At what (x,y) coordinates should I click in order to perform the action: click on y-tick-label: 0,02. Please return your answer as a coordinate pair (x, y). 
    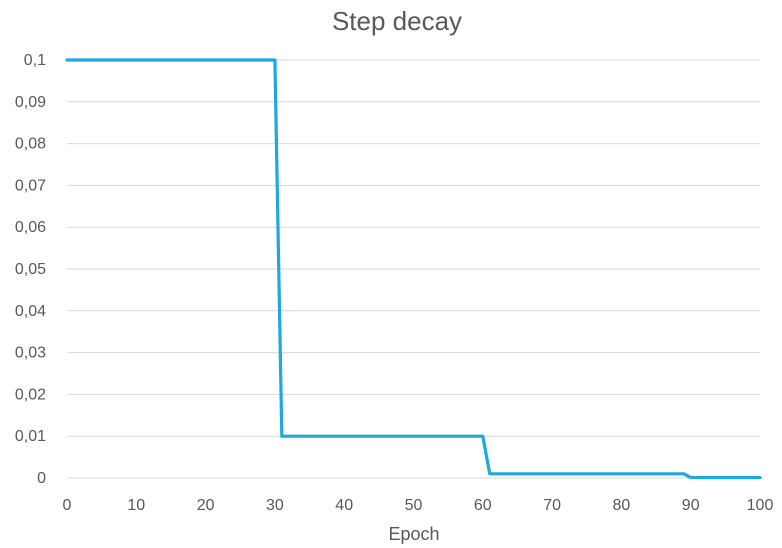
    Looking at the image, I should click on (30, 394).